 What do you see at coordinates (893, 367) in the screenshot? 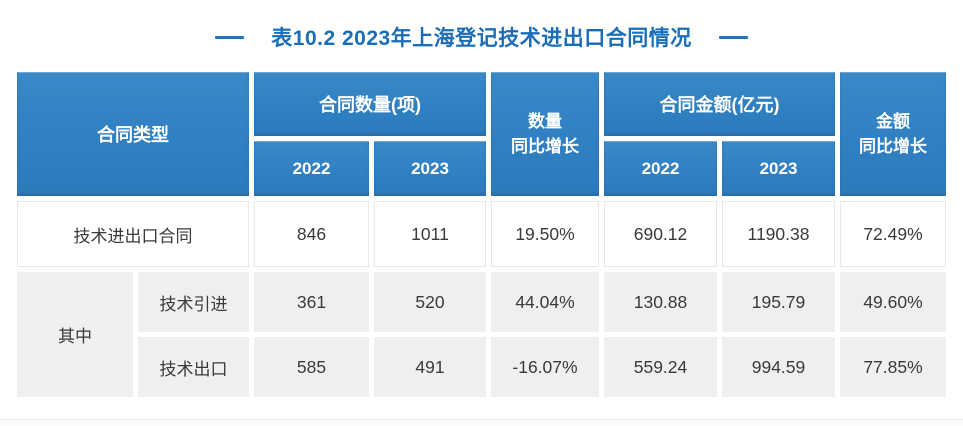
I see `row-export-amt-growth: 77.85%` at bounding box center [893, 367].